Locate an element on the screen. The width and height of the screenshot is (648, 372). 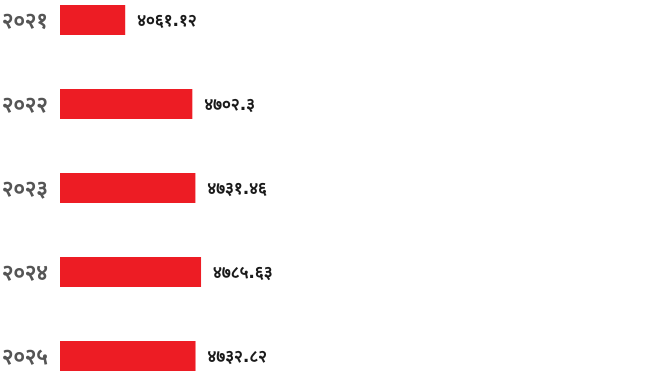
year-label: २०२३ is located at coordinates (25, 189).